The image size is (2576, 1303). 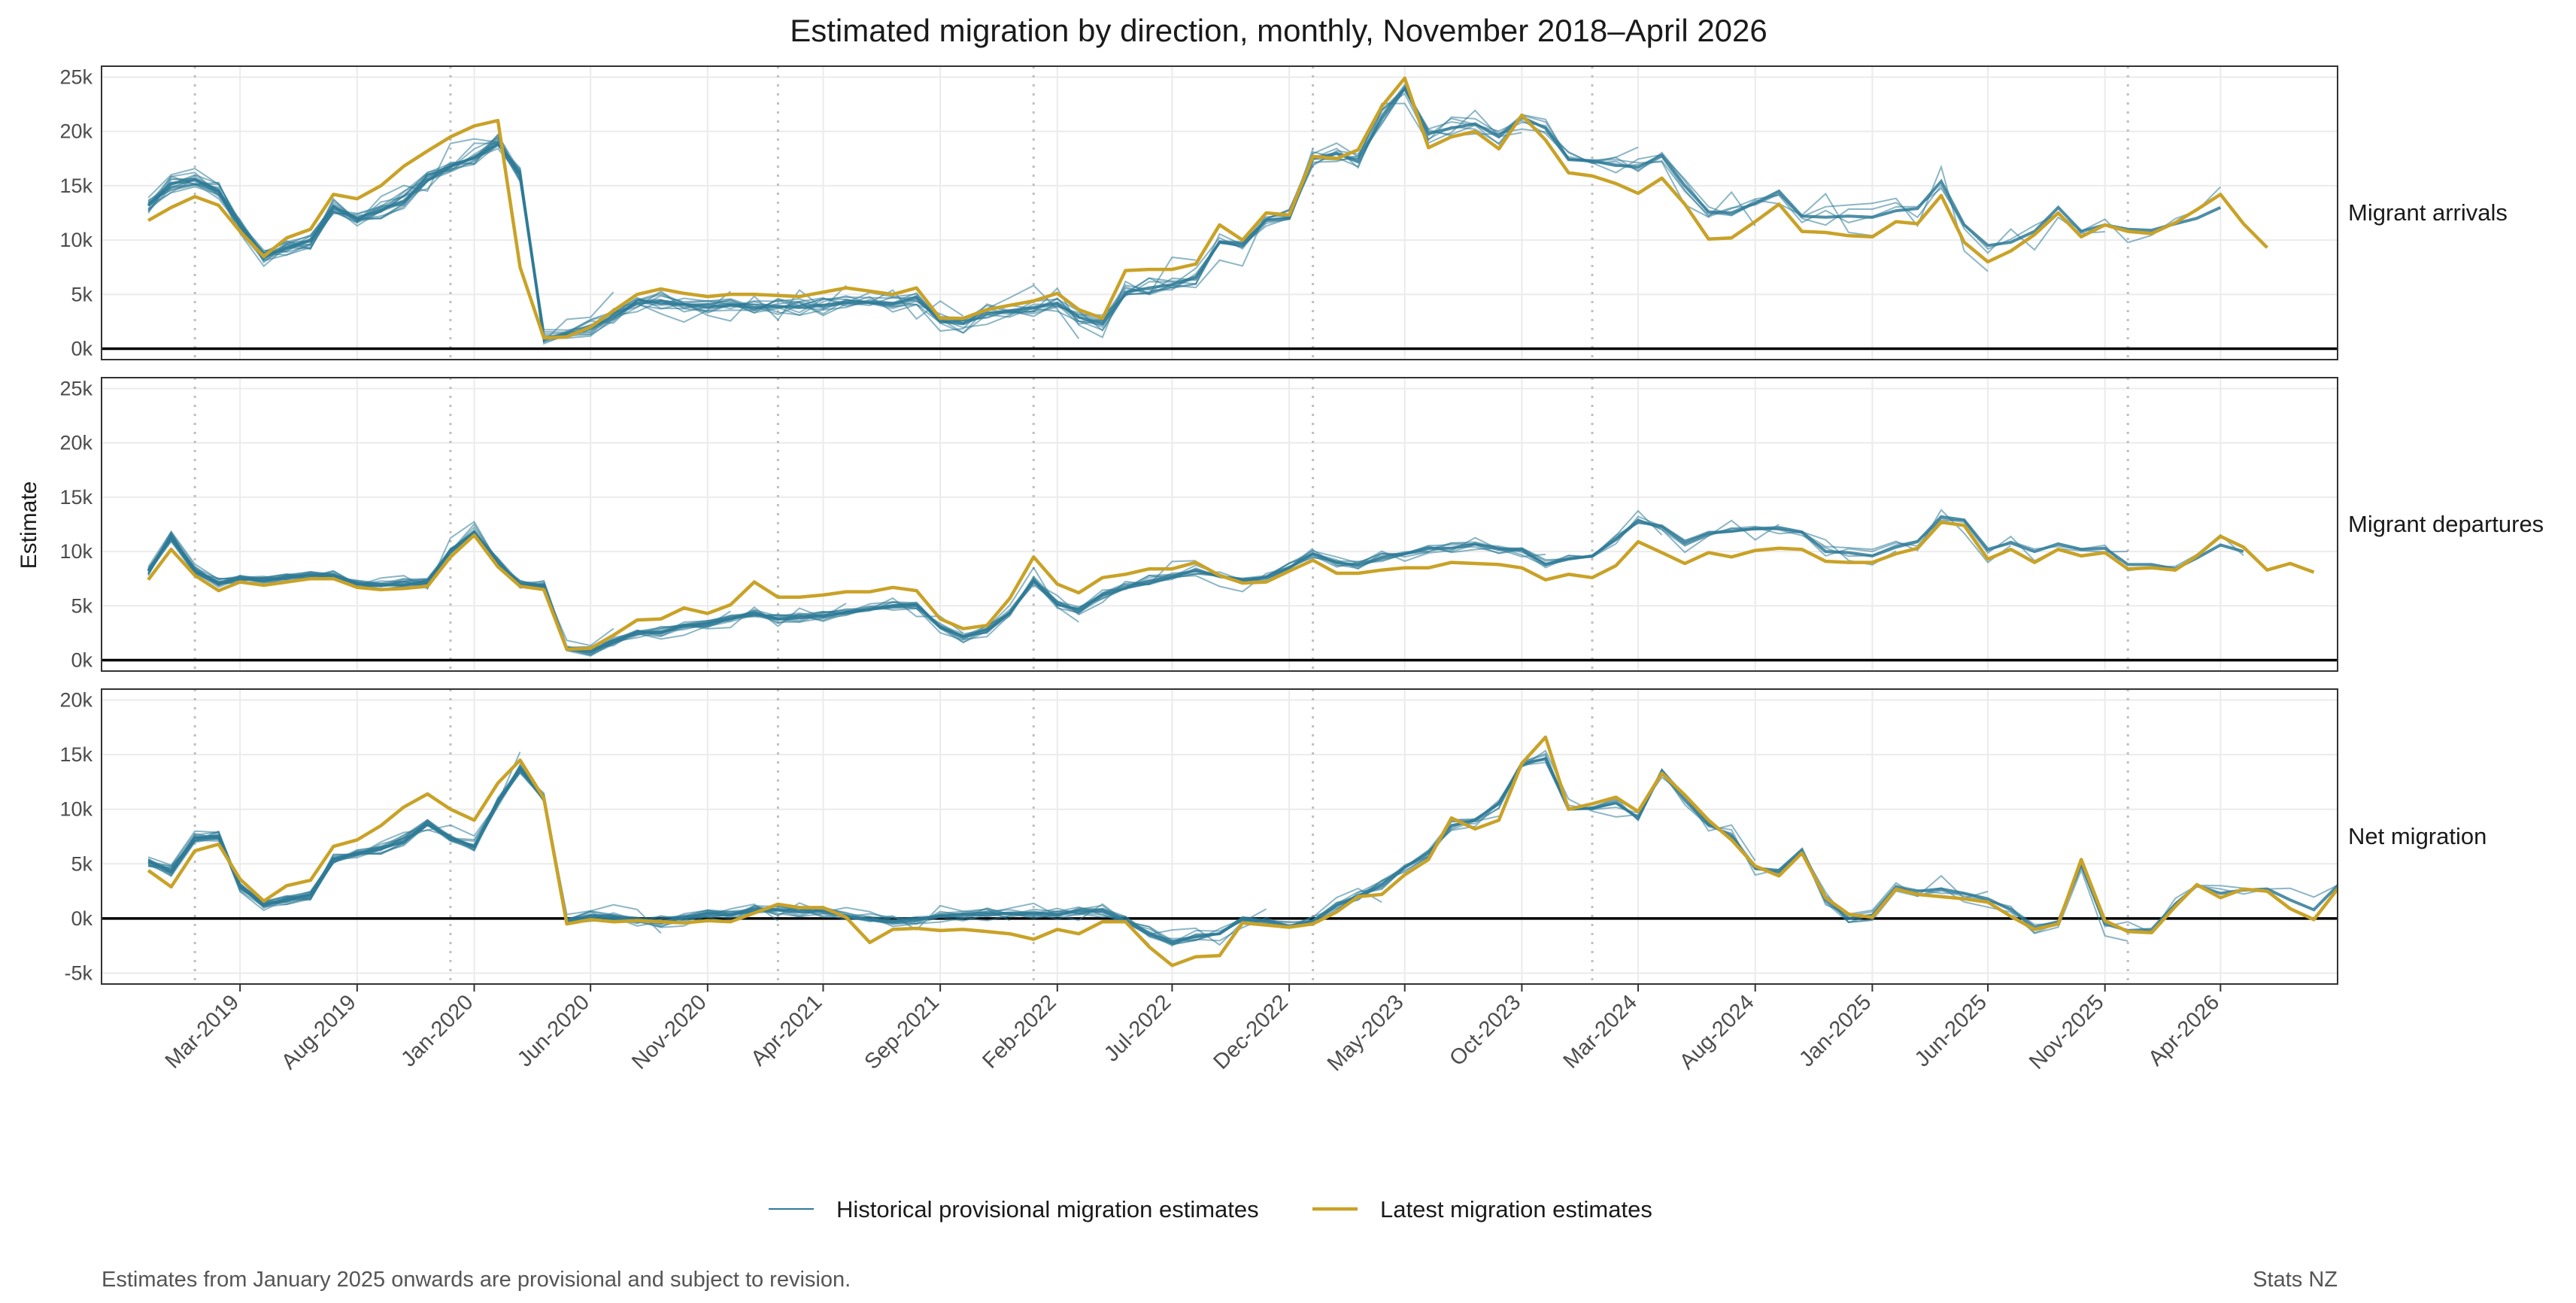 What do you see at coordinates (786, 1030) in the screenshot?
I see `x-tick-label: Apr-2021` at bounding box center [786, 1030].